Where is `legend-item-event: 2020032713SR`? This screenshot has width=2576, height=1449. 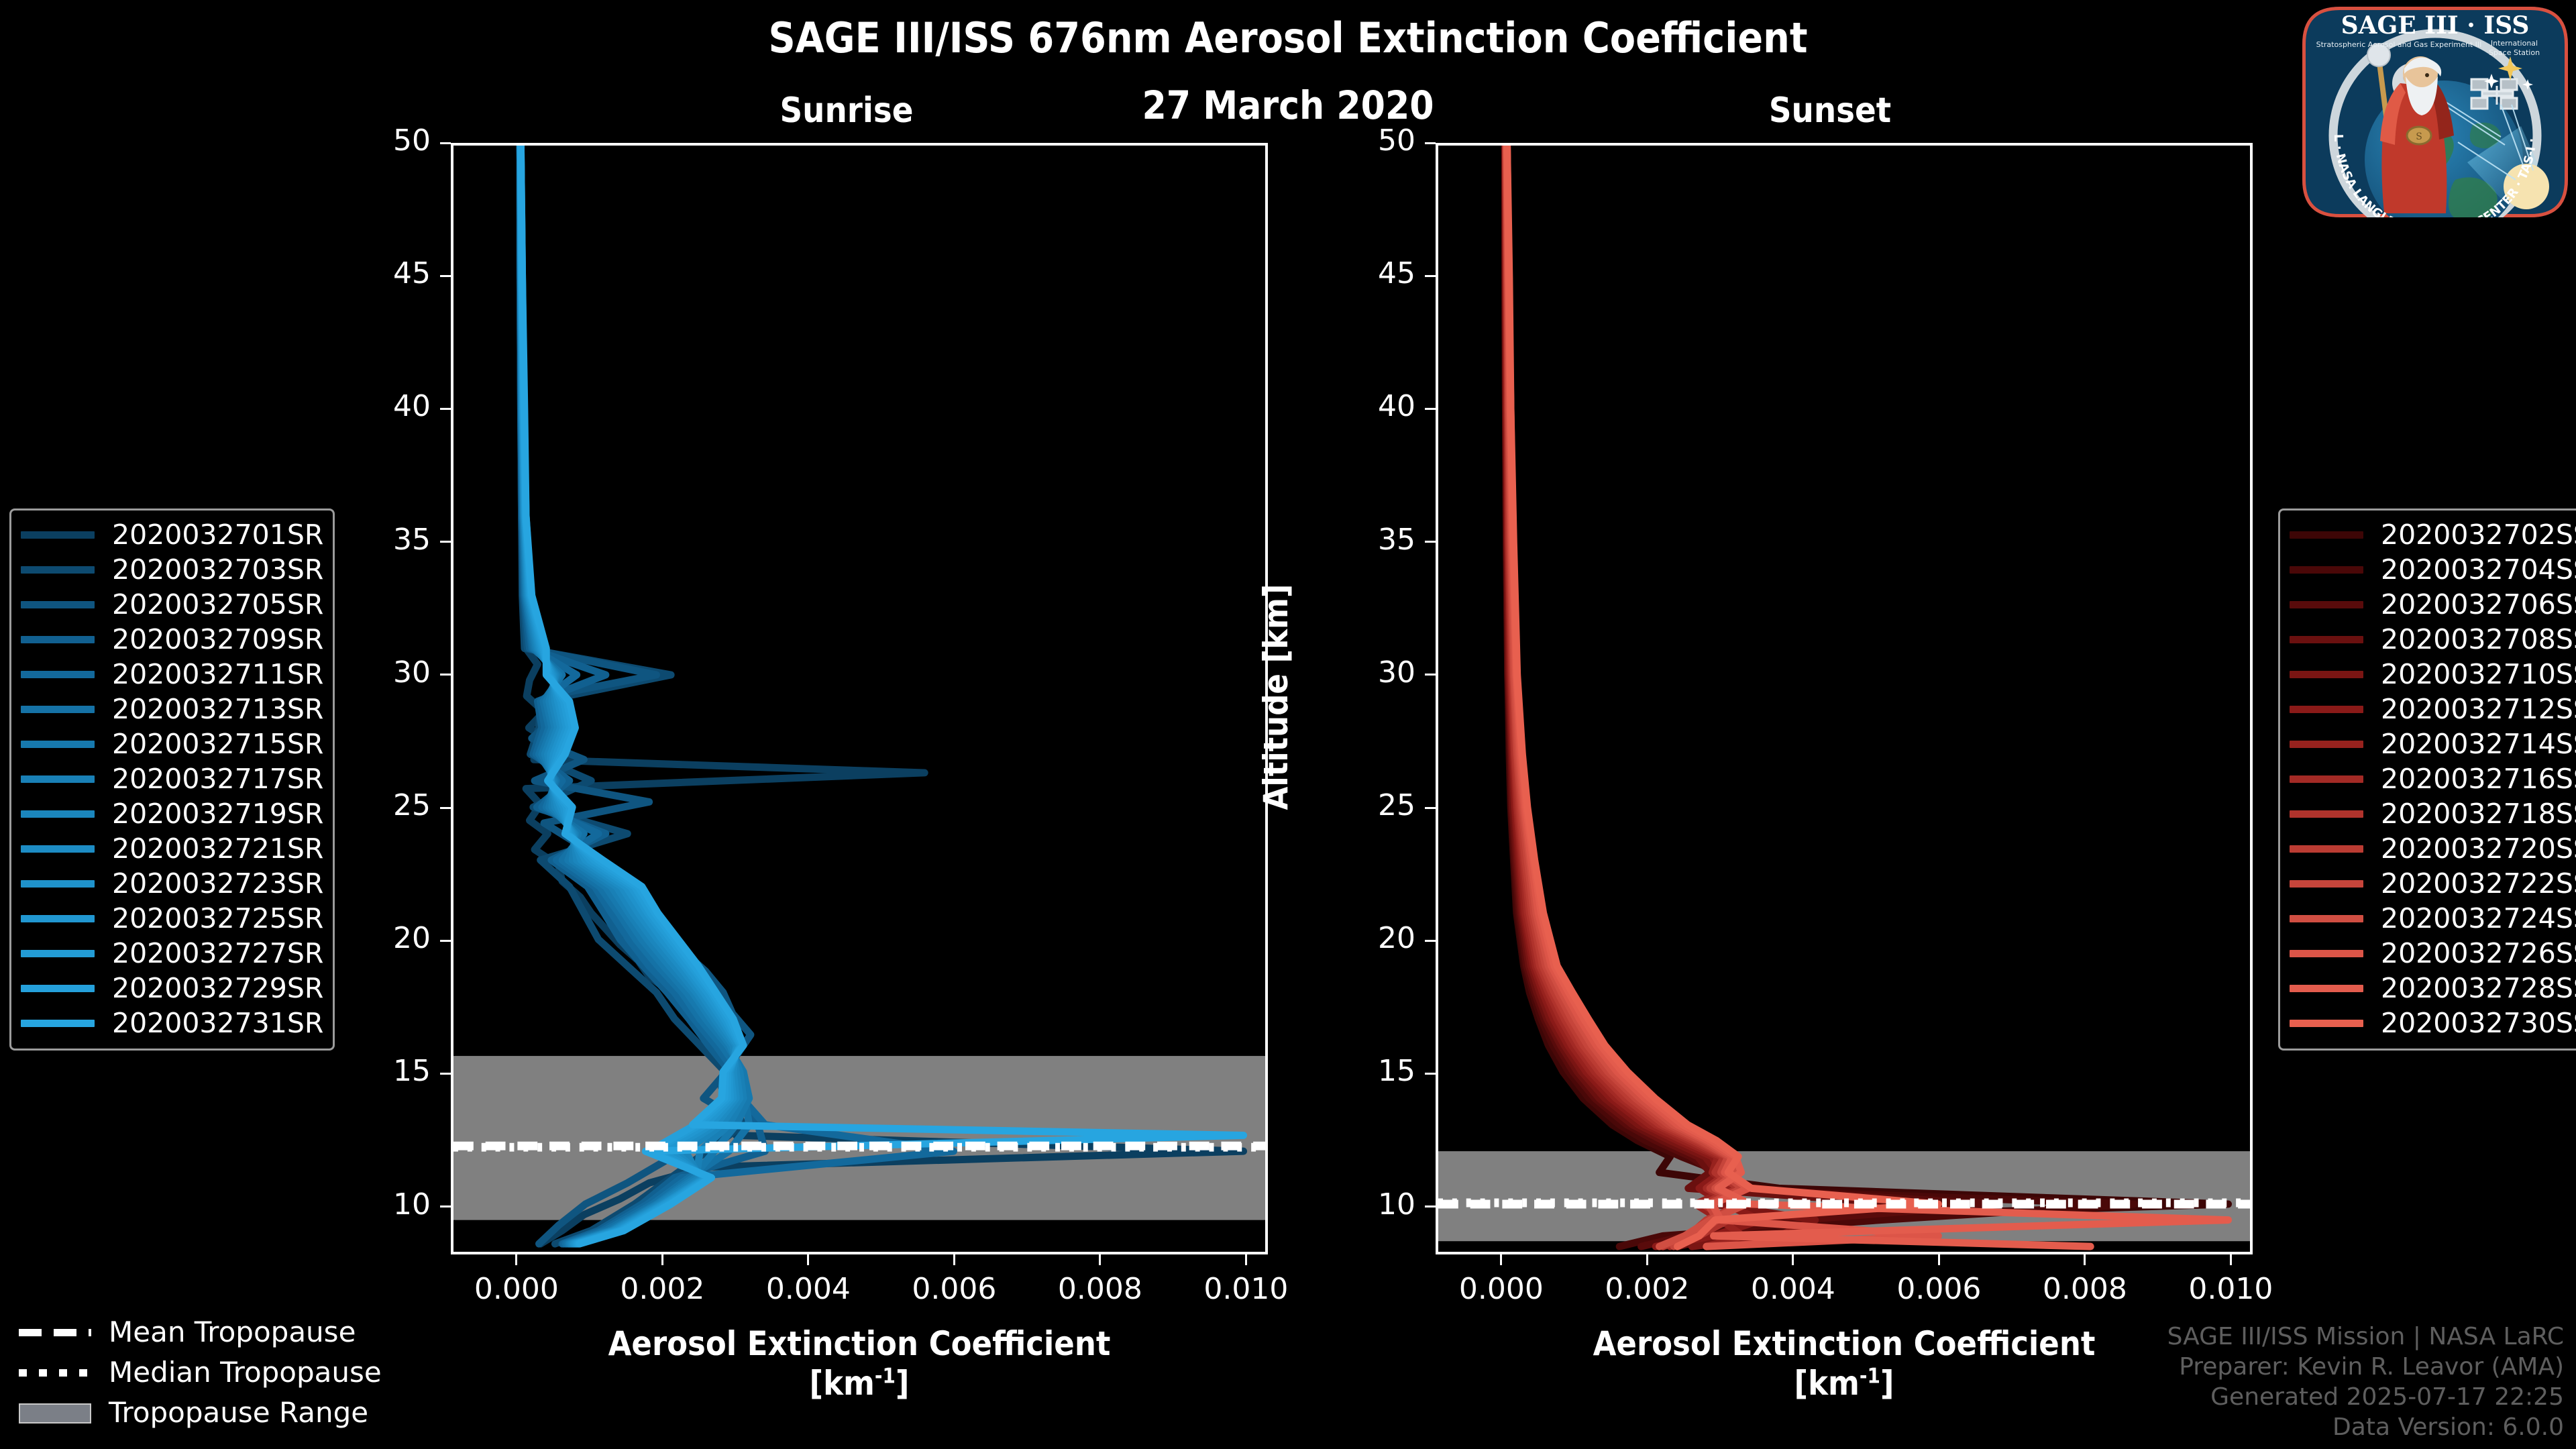
legend-item-event: 2020032713SR is located at coordinates (172, 709).